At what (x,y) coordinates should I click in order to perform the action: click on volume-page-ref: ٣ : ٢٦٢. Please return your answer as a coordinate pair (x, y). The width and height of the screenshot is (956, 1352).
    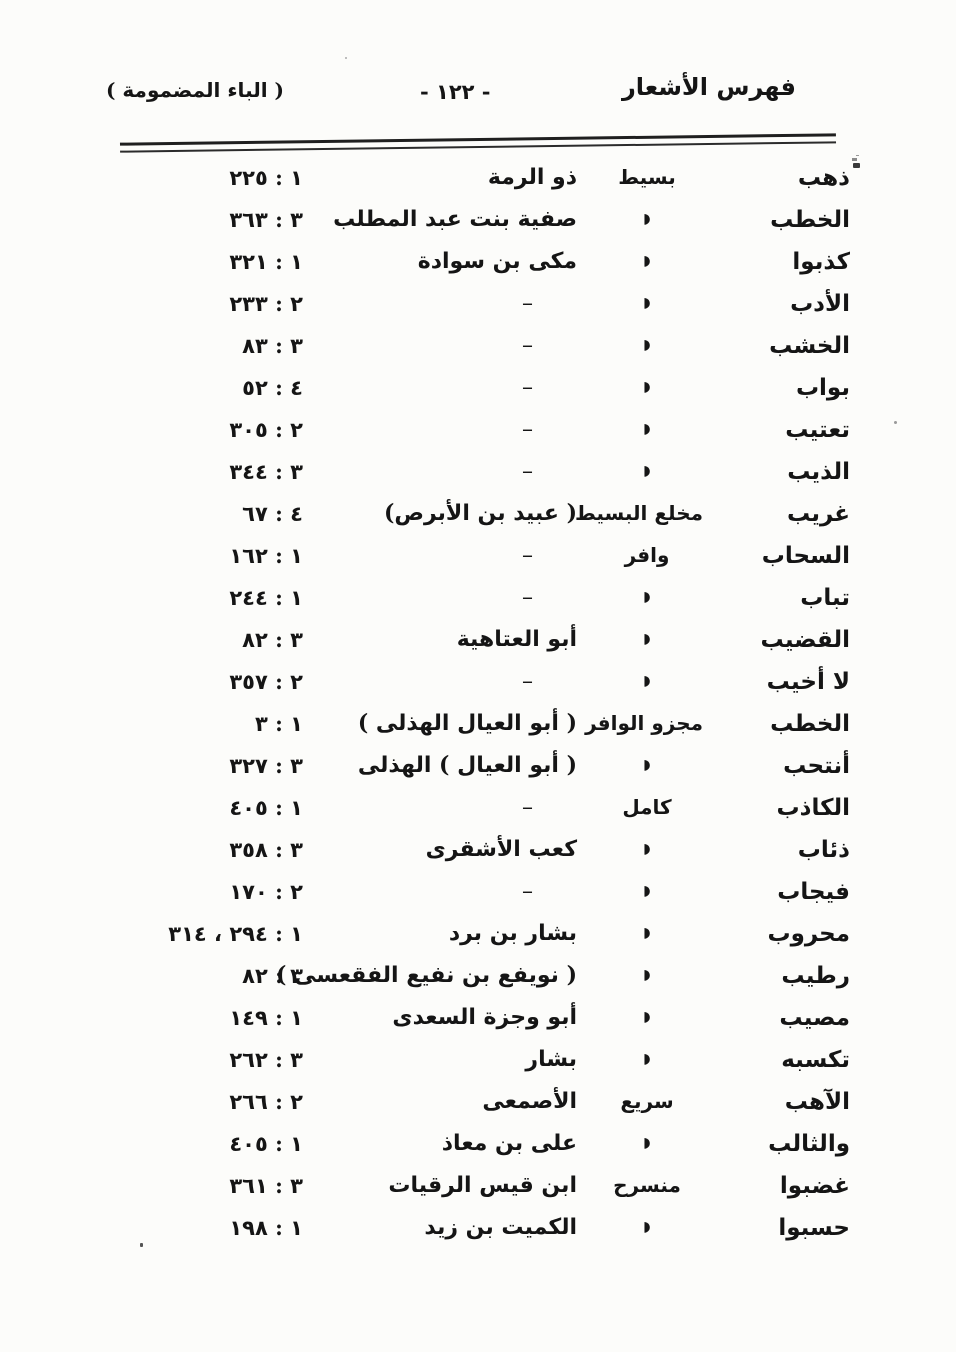
    Looking at the image, I should click on (266, 1059).